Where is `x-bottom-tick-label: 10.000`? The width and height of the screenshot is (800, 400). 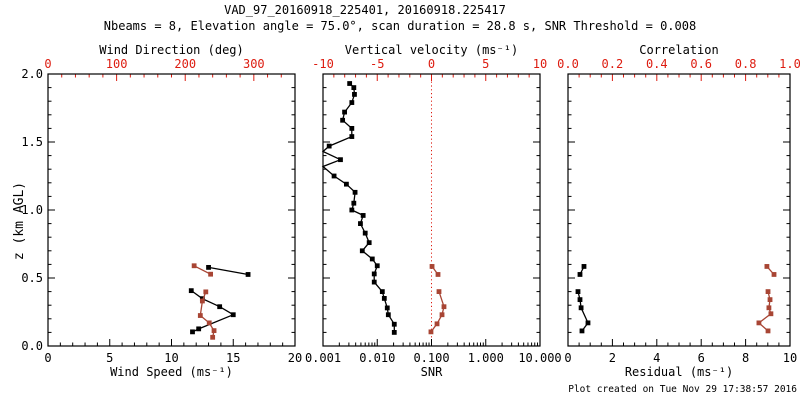
x-bottom-tick-label: 10.000 is located at coordinates (539, 358).